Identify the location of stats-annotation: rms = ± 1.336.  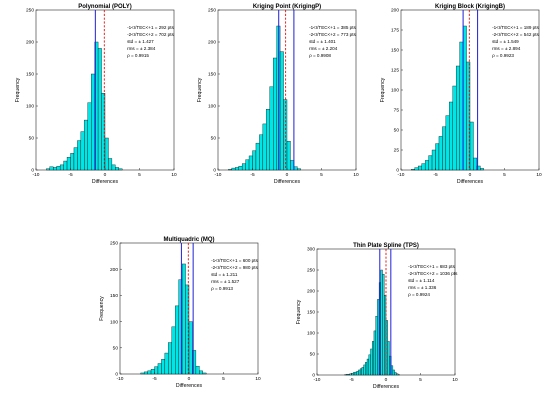
(422, 287).